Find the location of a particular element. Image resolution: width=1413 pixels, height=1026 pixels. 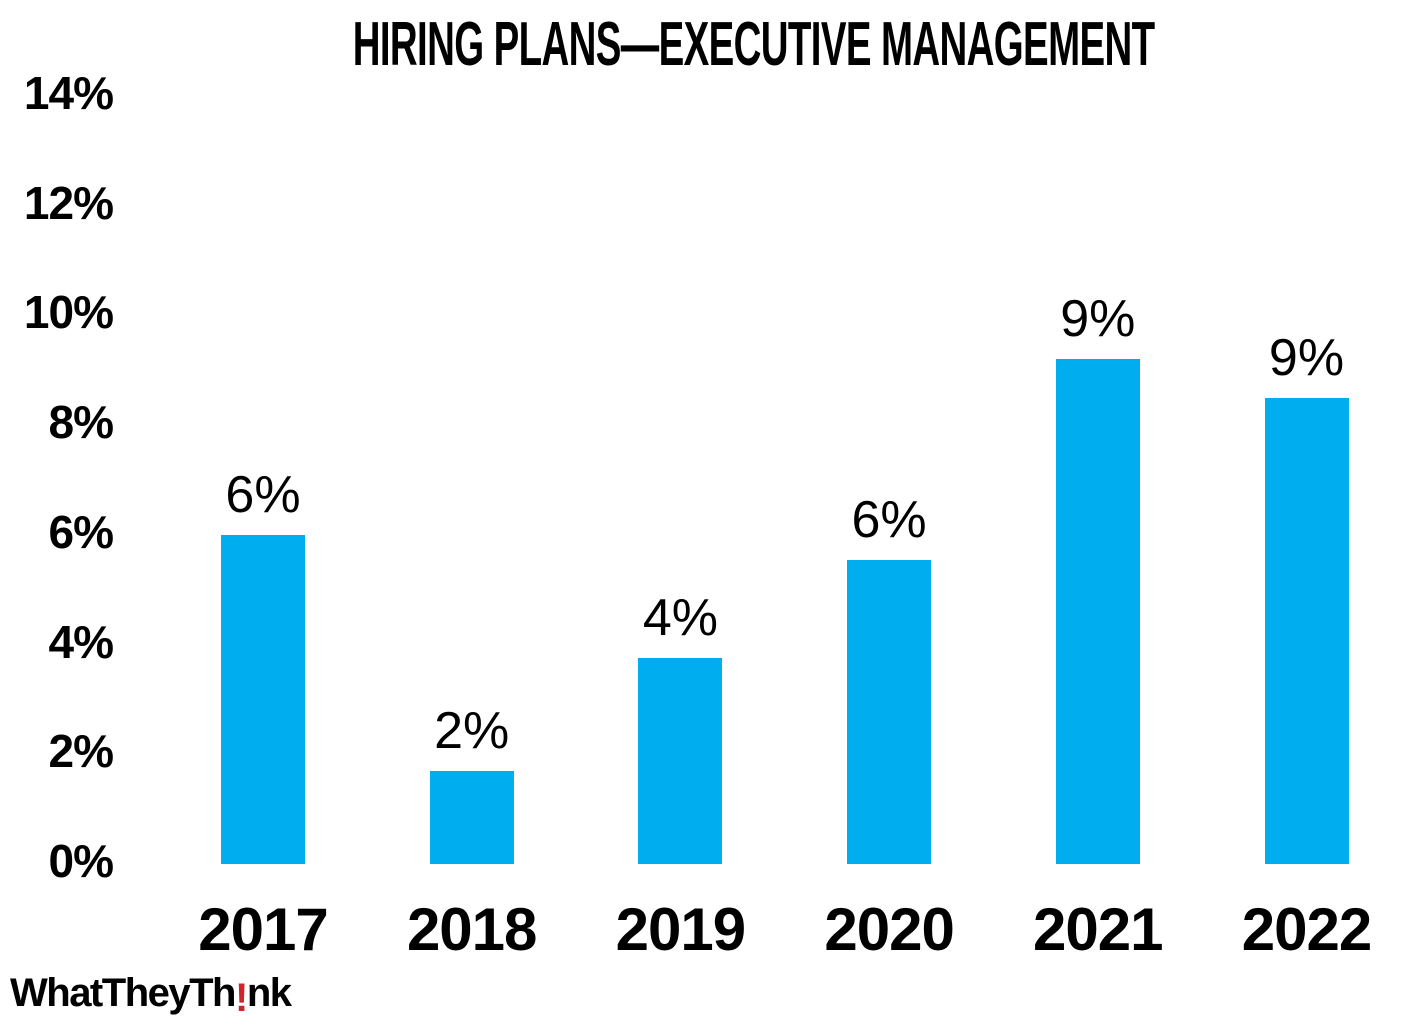

bar-value-label-2018: 2% is located at coordinates (472, 730).